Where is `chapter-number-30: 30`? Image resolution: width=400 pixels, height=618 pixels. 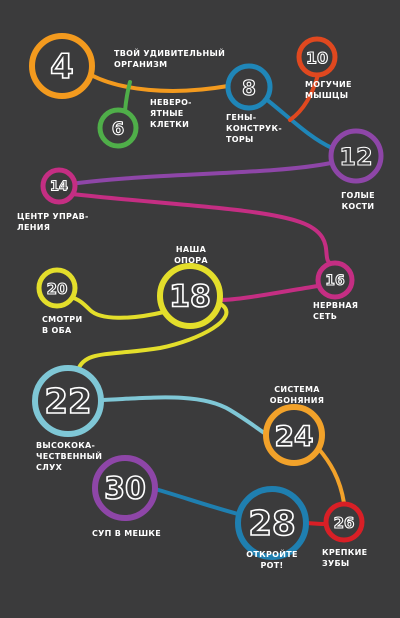 chapter-number-30: 30 is located at coordinates (125, 489).